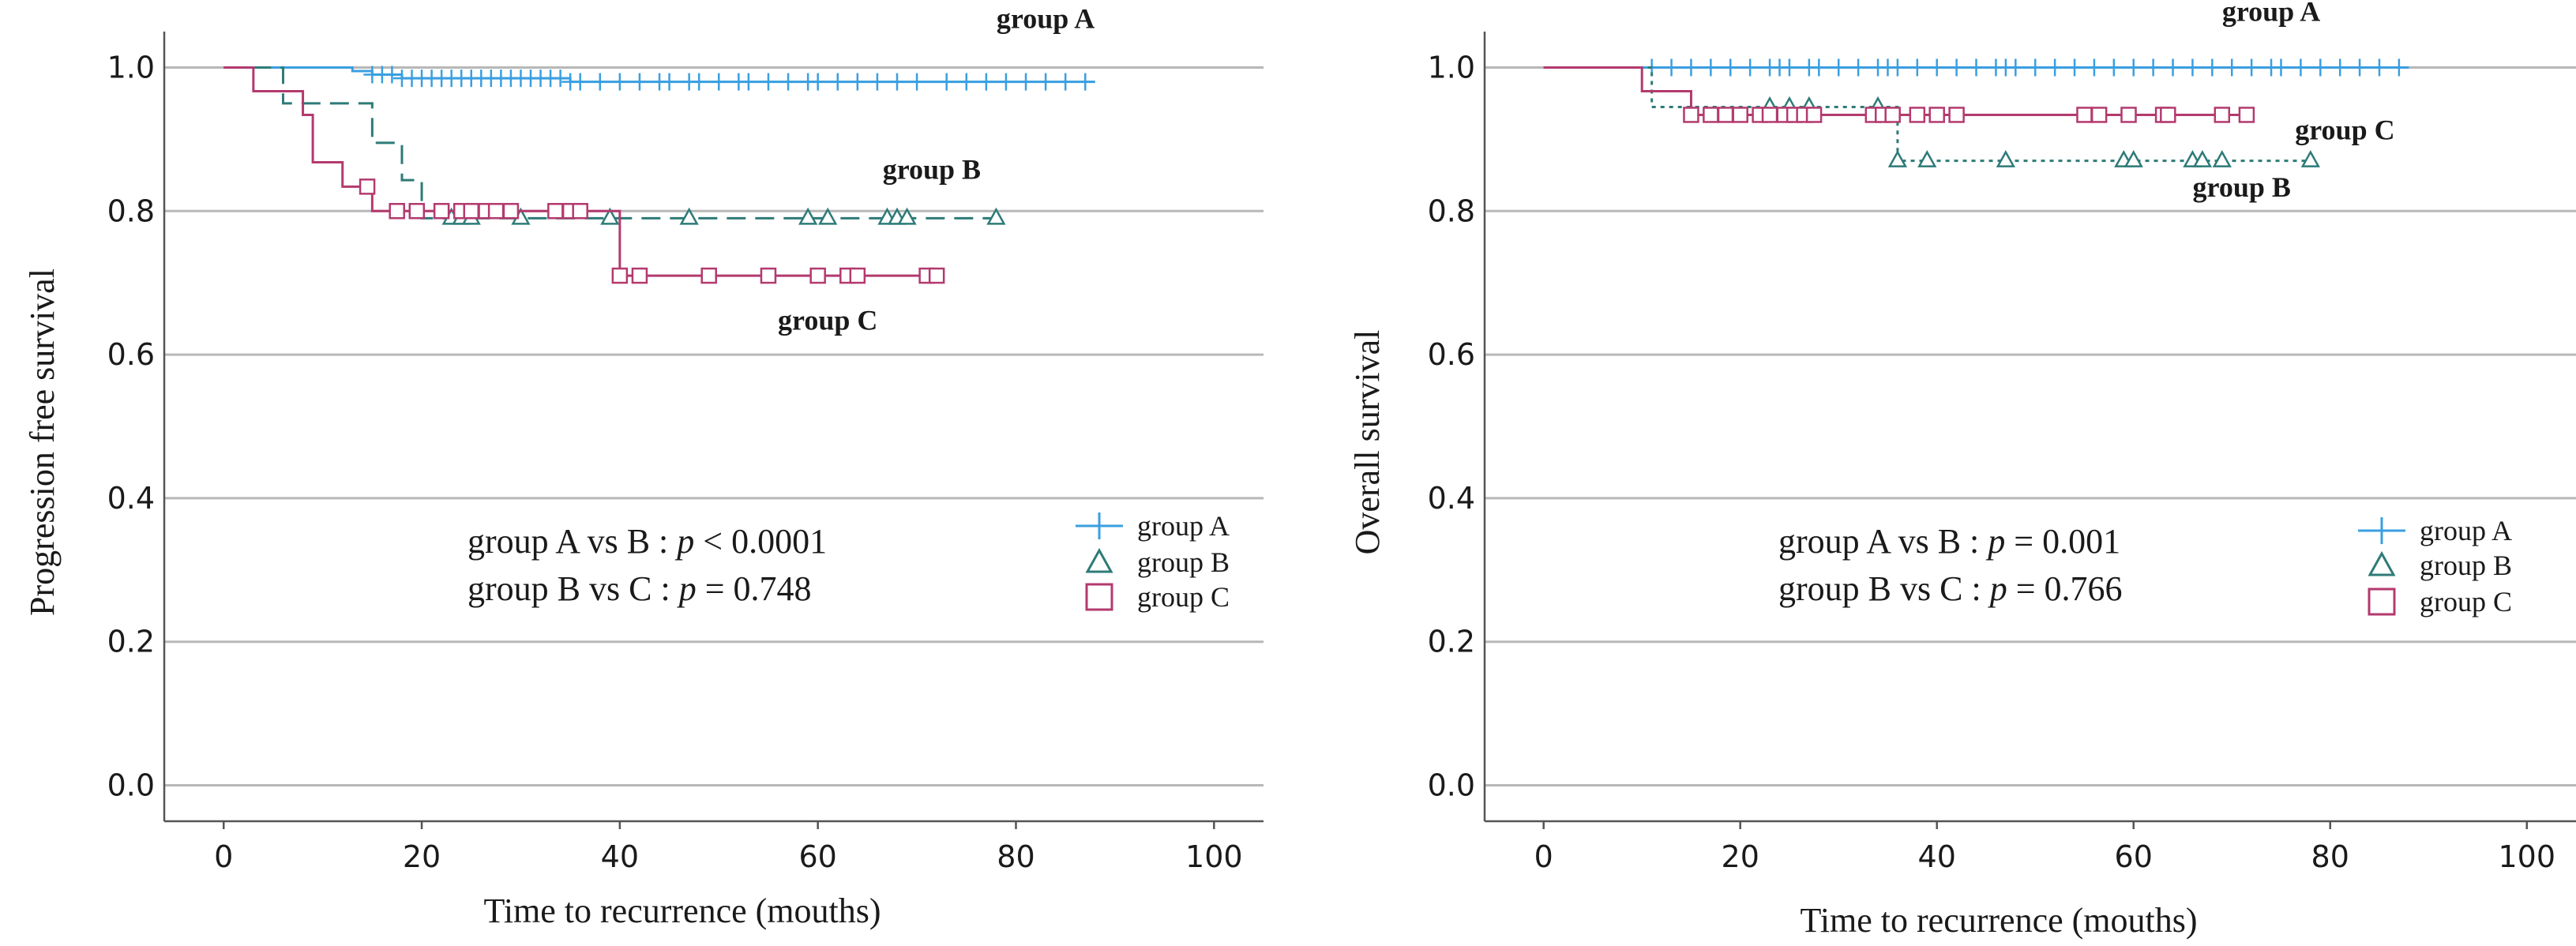 The height and width of the screenshot is (946, 2576). I want to click on annotation-value: < 0.0001, so click(760, 541).